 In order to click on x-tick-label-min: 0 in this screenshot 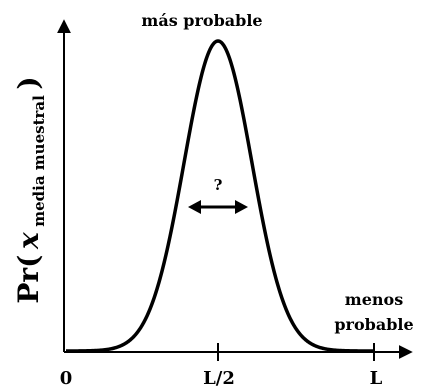, I will do `click(66, 378)`.